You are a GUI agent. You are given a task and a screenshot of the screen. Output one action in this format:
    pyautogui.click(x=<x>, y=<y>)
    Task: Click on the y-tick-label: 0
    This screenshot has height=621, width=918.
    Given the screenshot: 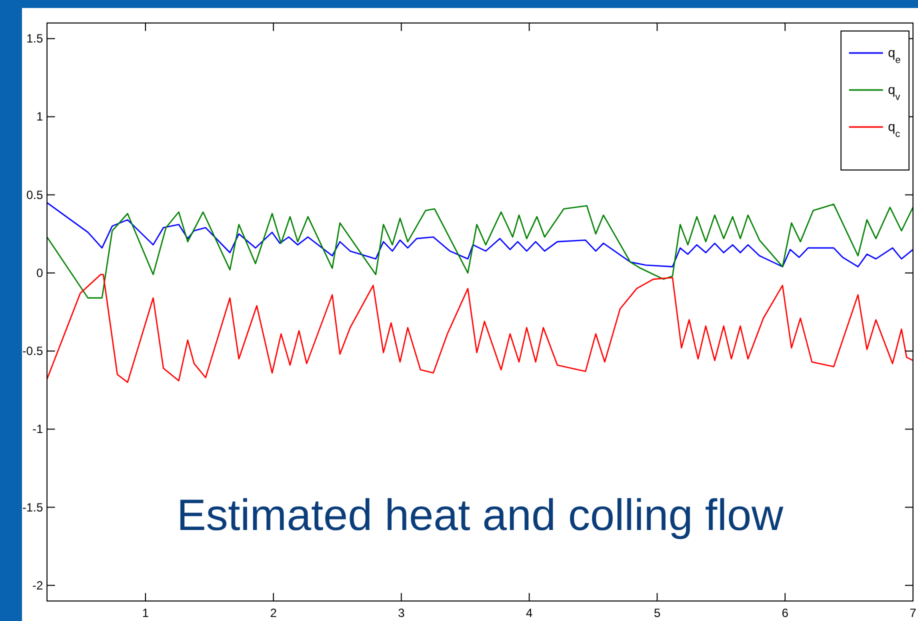 What is the action you would take?
    pyautogui.click(x=40, y=273)
    